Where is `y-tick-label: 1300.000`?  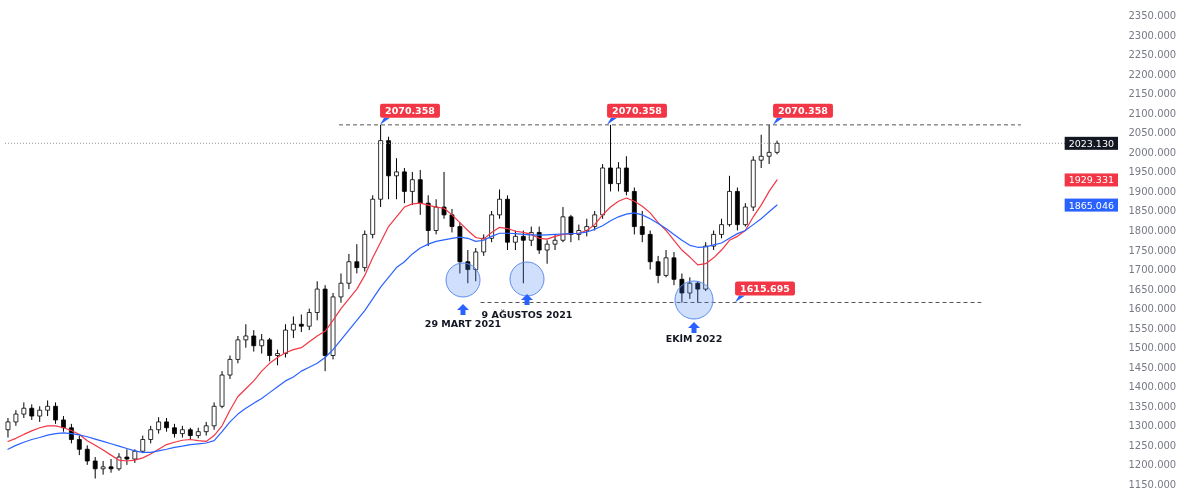
y-tick-label: 1300.000 is located at coordinates (1152, 426).